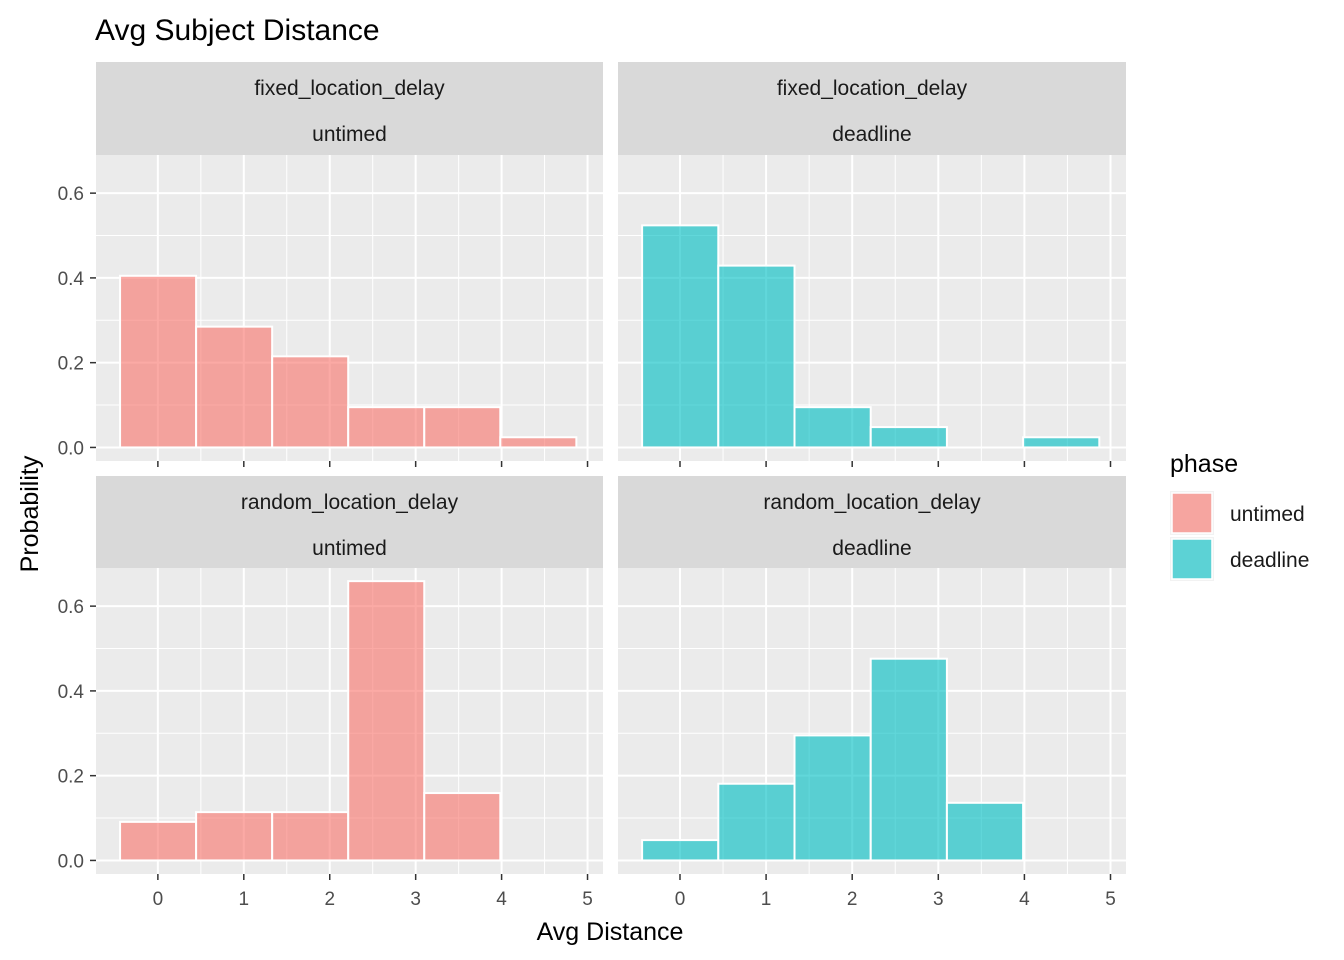 The width and height of the screenshot is (1344, 960). What do you see at coordinates (610, 932) in the screenshot?
I see `x-axis-label: Avg Distance` at bounding box center [610, 932].